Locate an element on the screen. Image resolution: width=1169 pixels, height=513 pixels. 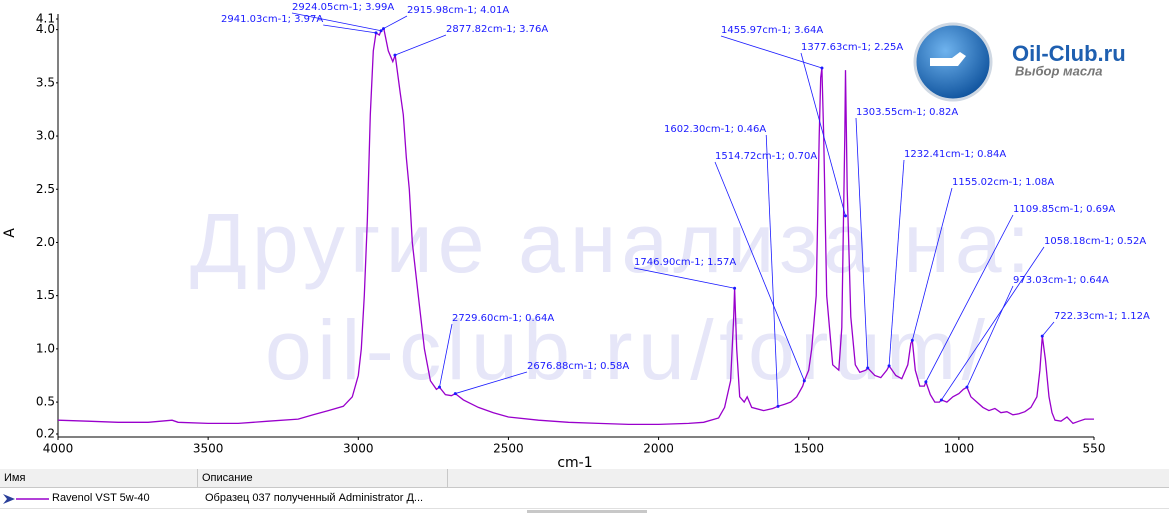
y-tick-label: 4.1 is located at coordinates (45, 19).